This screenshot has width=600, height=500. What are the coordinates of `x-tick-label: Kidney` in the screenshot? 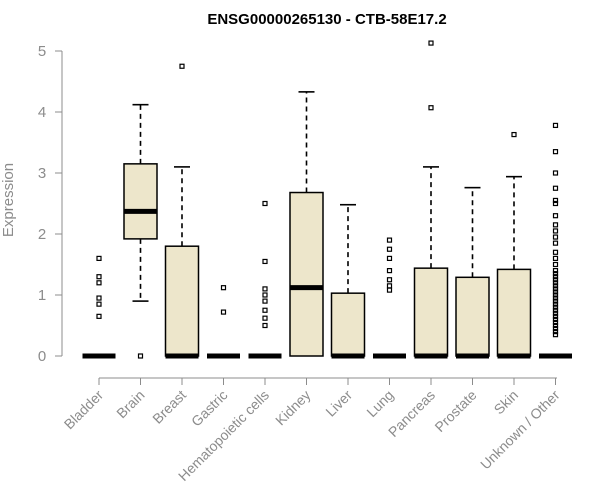 It's located at (293, 408).